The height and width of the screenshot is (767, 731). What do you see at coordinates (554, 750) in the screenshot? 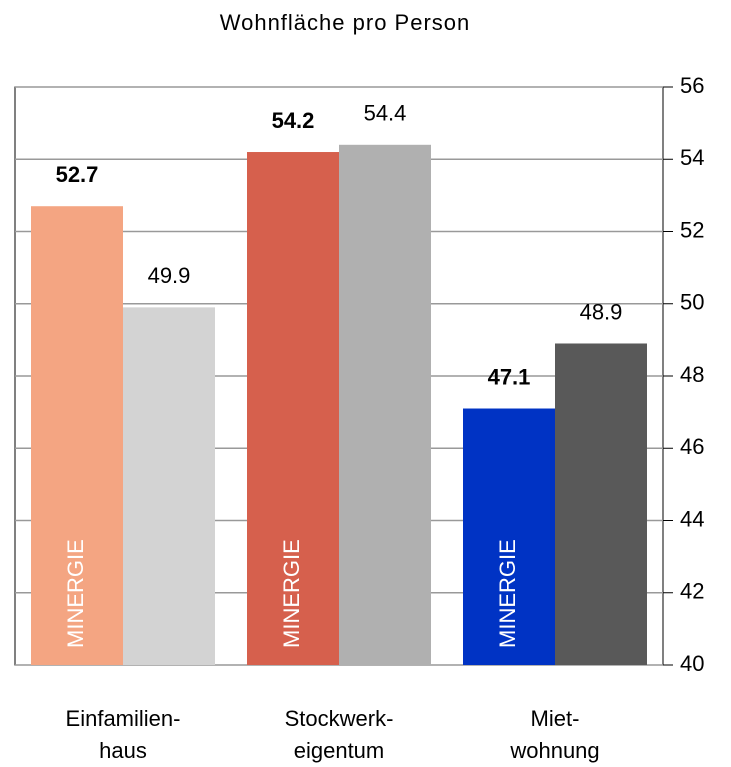
I see `x-tick-label: wohnung` at bounding box center [554, 750].